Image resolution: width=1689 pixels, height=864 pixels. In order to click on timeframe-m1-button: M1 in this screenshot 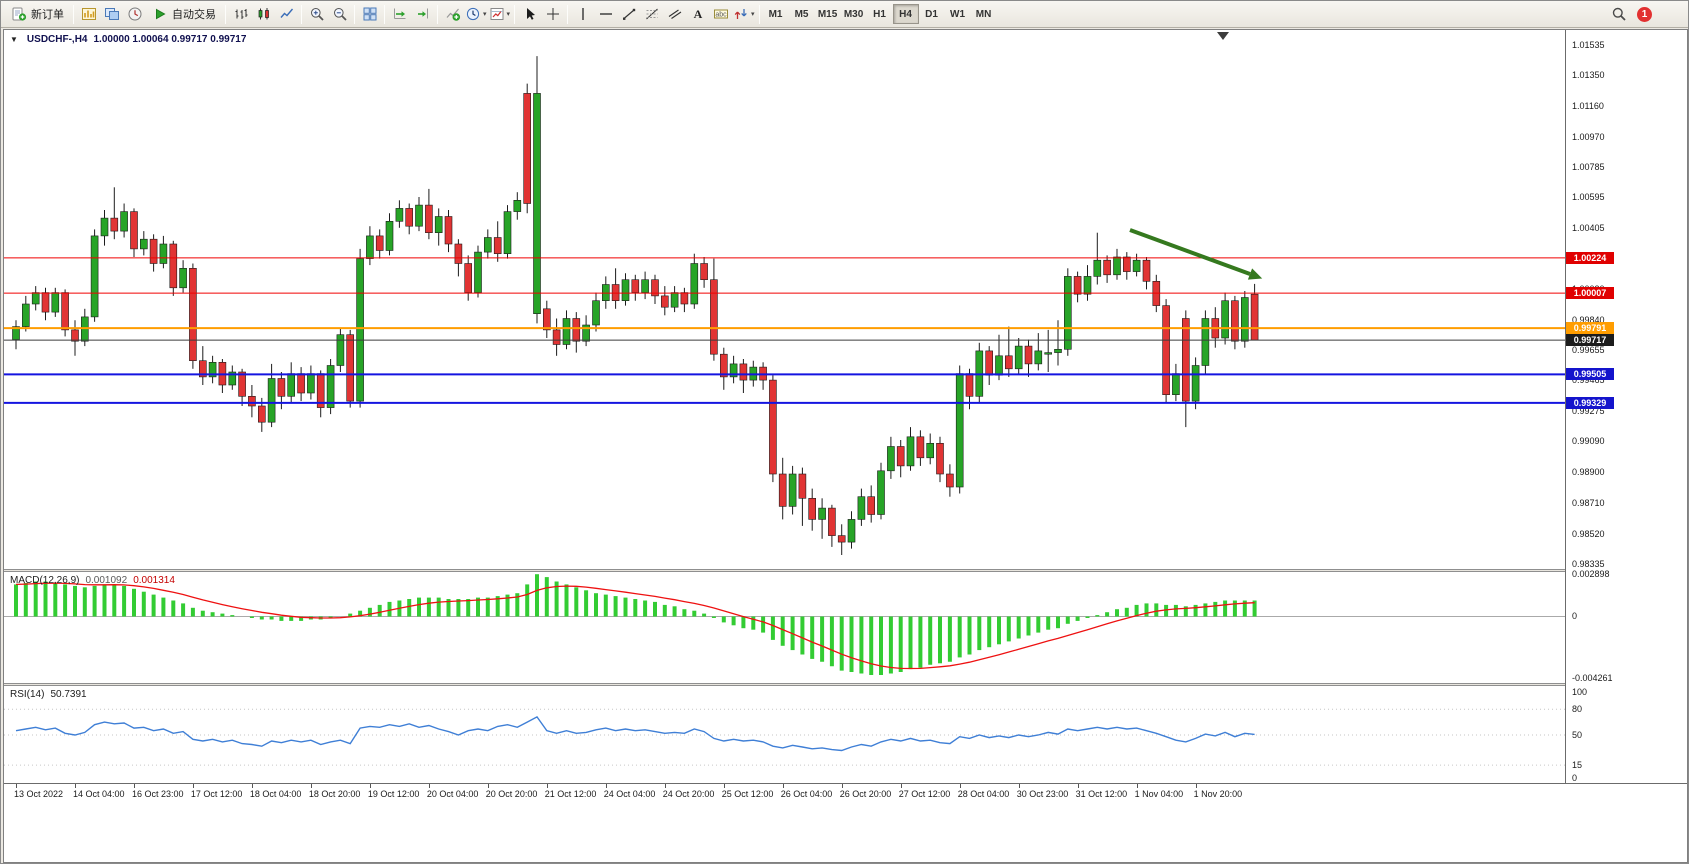, I will do `click(775, 14)`.